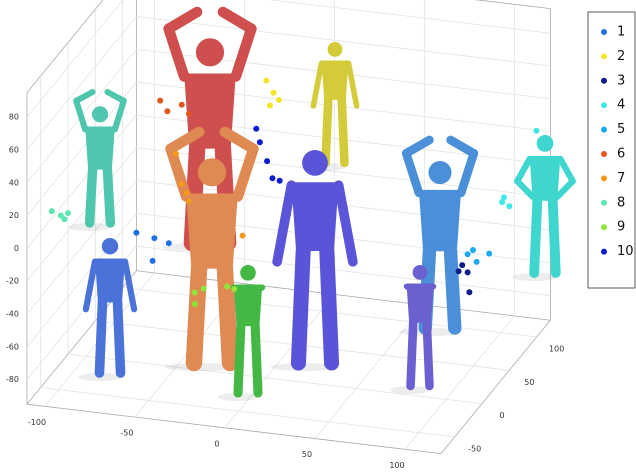 The image size is (636, 475). I want to click on legend-box, so click(611, 150).